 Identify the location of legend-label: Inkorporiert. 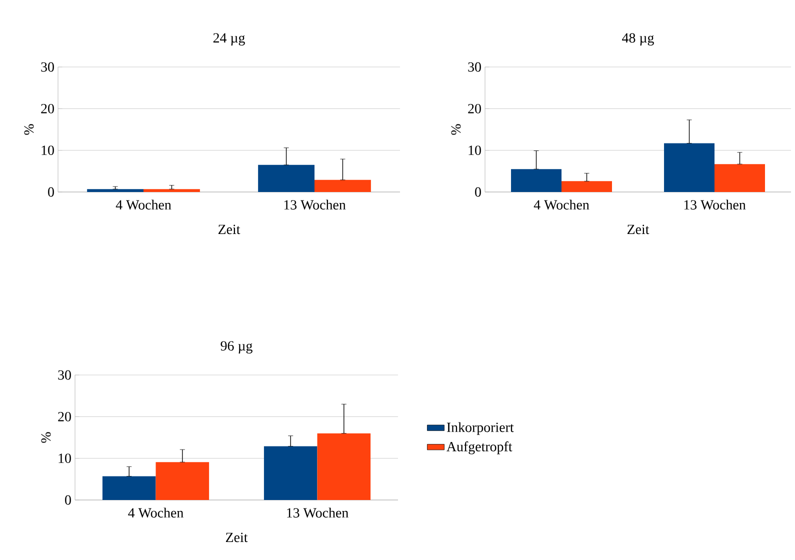
(480, 428).